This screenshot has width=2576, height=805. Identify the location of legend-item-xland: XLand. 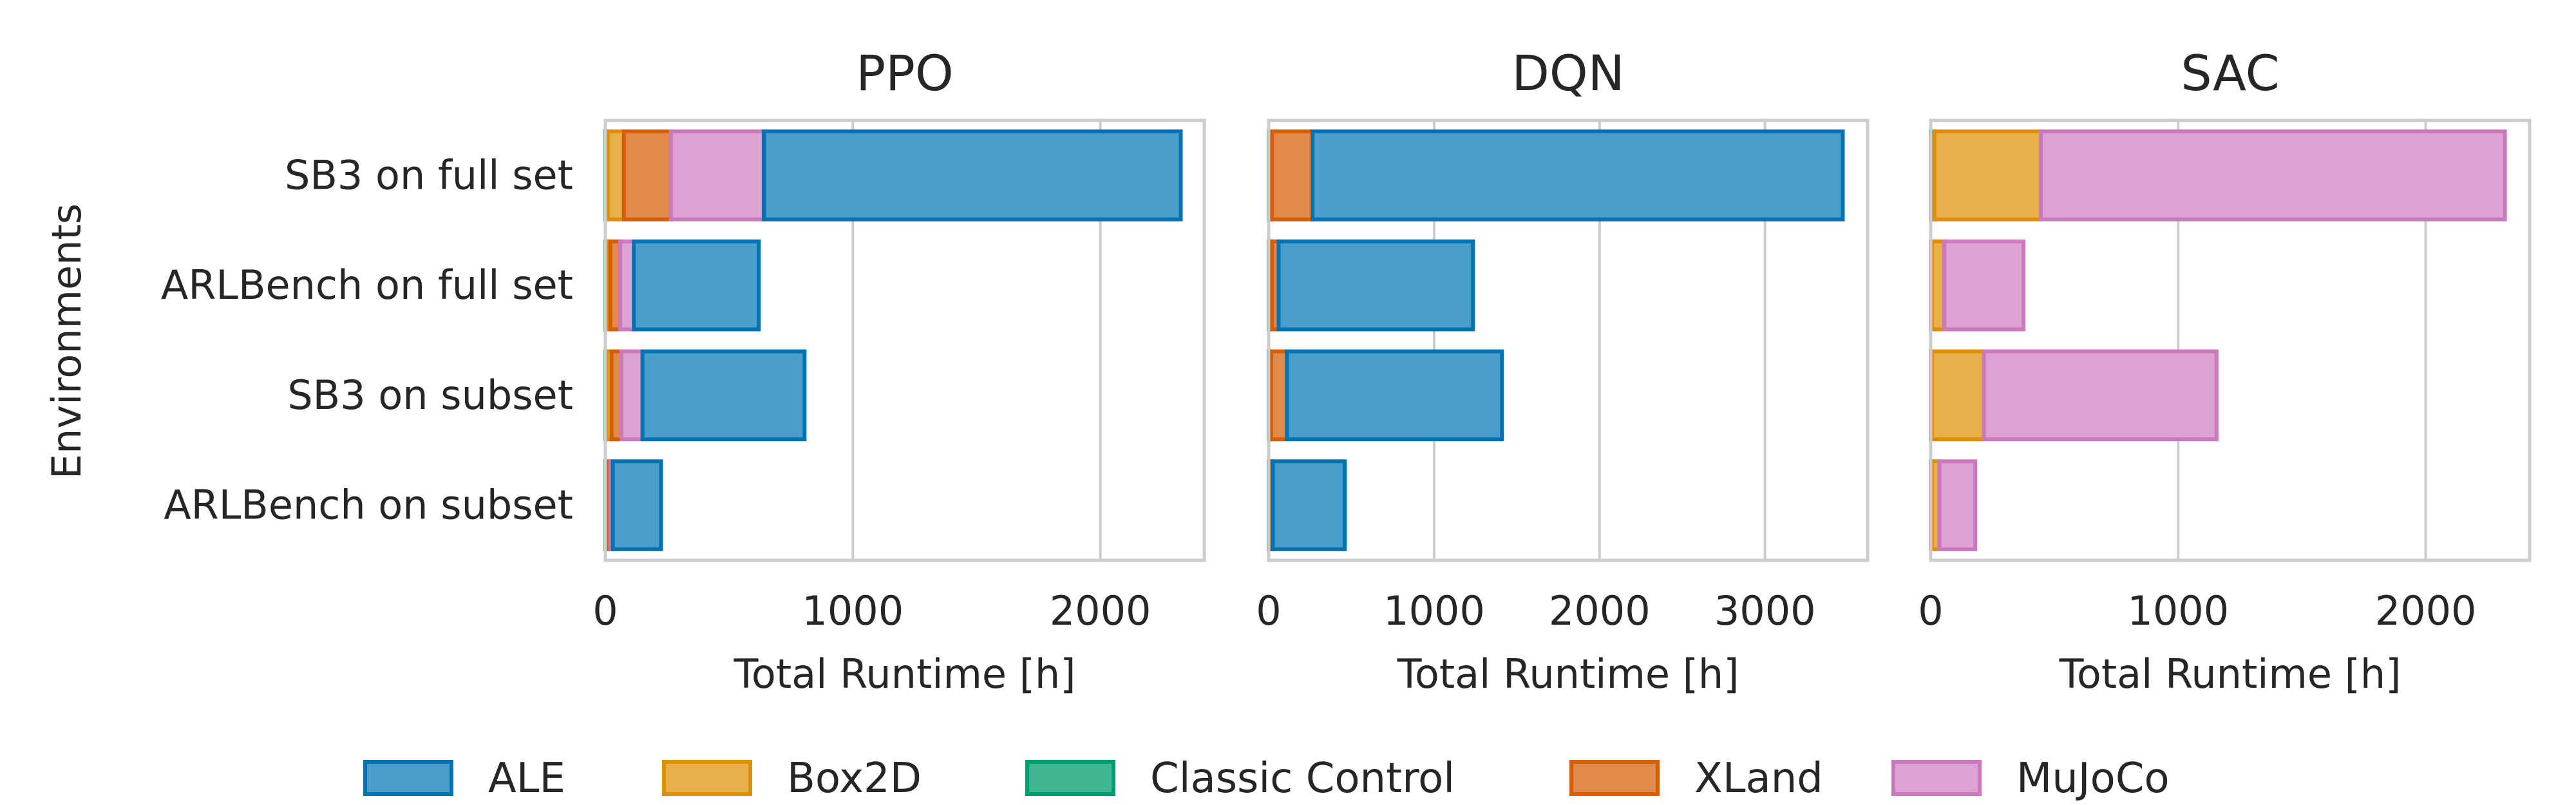
(1696, 779).